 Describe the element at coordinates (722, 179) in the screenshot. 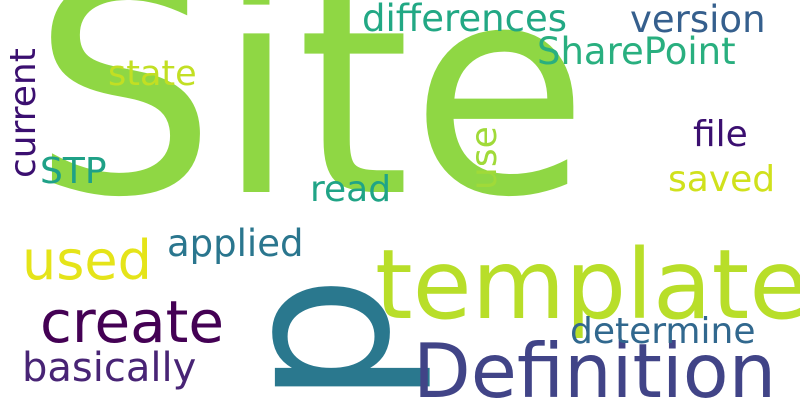

I see `word-saved: saved` at that location.